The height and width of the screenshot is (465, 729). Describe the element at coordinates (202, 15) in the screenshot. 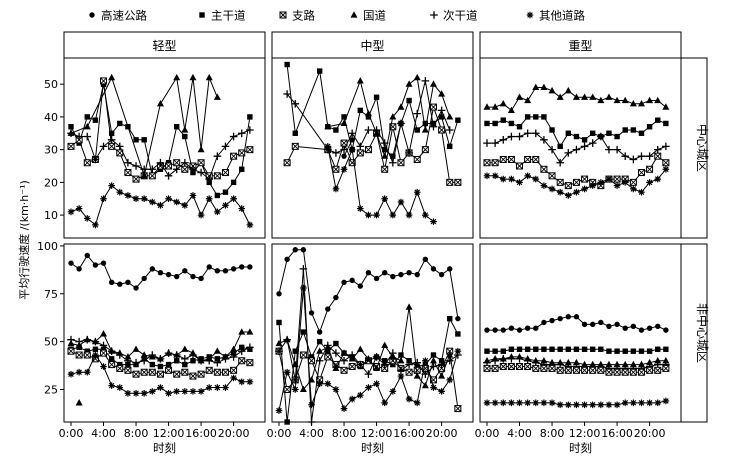

I see `legend-marker-square` at that location.